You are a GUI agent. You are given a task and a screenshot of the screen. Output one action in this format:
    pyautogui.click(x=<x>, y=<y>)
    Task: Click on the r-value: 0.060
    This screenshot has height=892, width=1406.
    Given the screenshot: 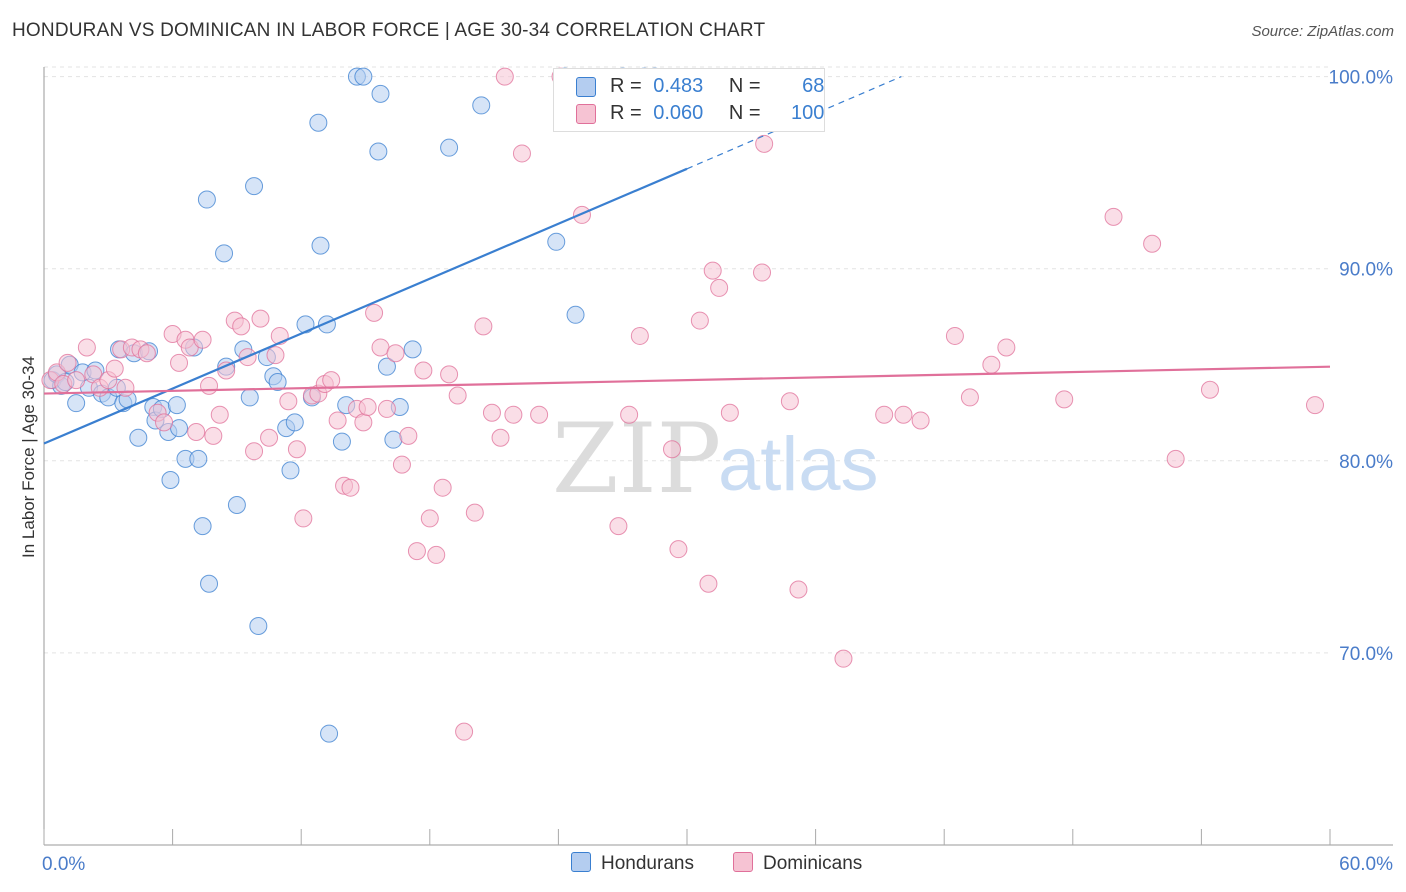 What is the action you would take?
    pyautogui.click(x=678, y=113)
    